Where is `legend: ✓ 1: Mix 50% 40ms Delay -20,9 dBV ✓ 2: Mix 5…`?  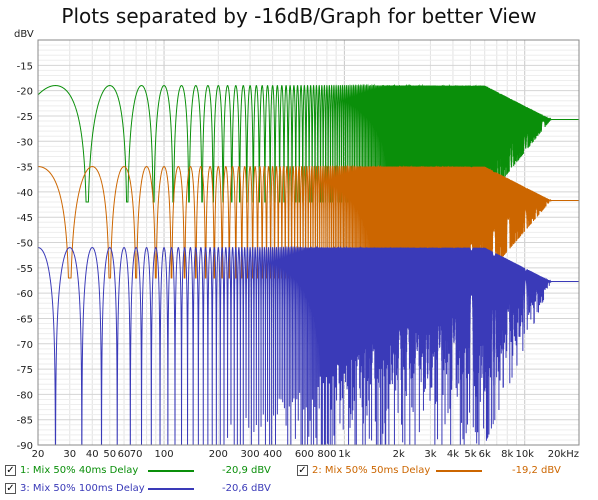
legend: ✓ 1: Mix 50% 40ms Delay -20,9 dBV ✓ 2: Mix 5… is located at coordinates (299, 481).